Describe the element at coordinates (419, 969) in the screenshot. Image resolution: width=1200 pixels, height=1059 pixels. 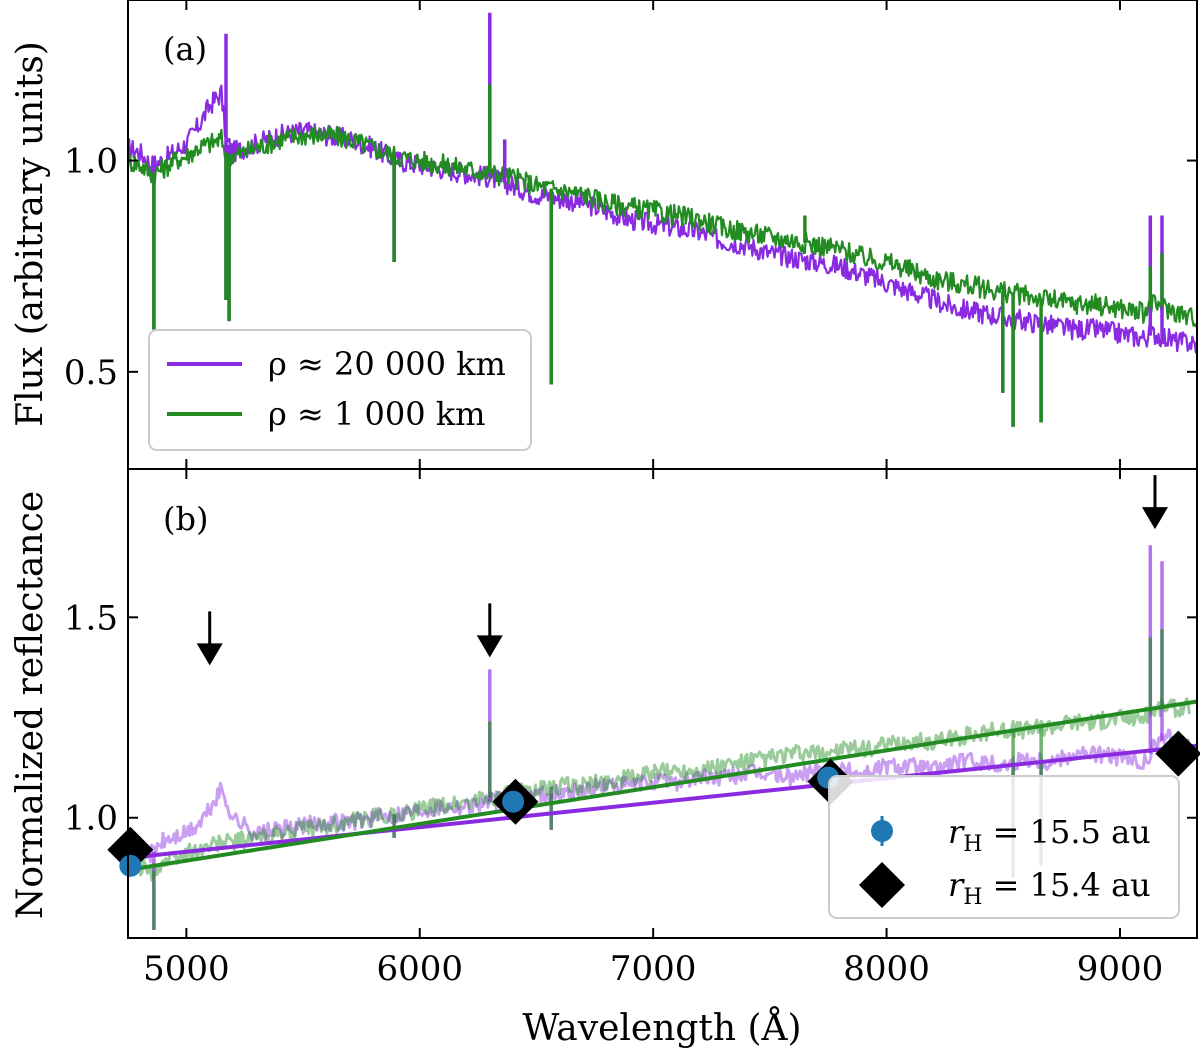
I see `panel-b-xtick-label-1: 6000` at that location.